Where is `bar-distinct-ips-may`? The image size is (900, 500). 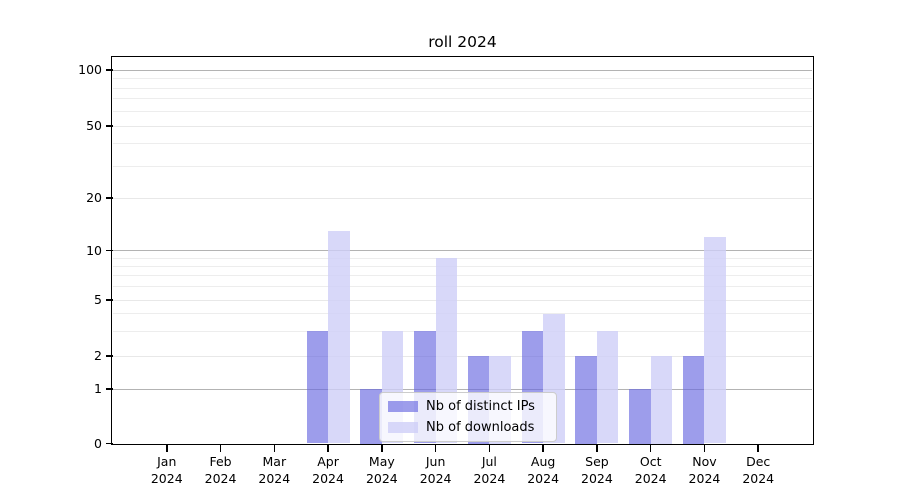
bar-distinct-ips-may is located at coordinates (371, 416).